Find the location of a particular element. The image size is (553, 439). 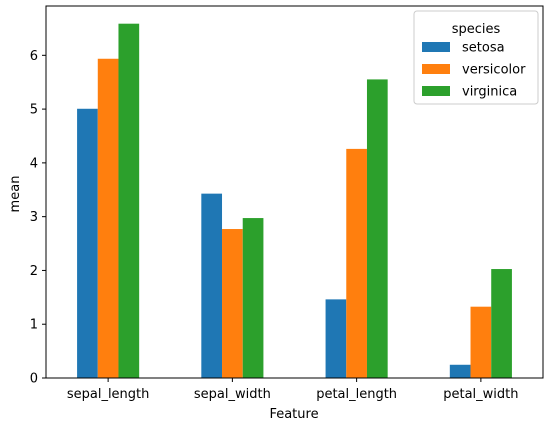

x-tick-label: petal_length is located at coordinates (356, 394).